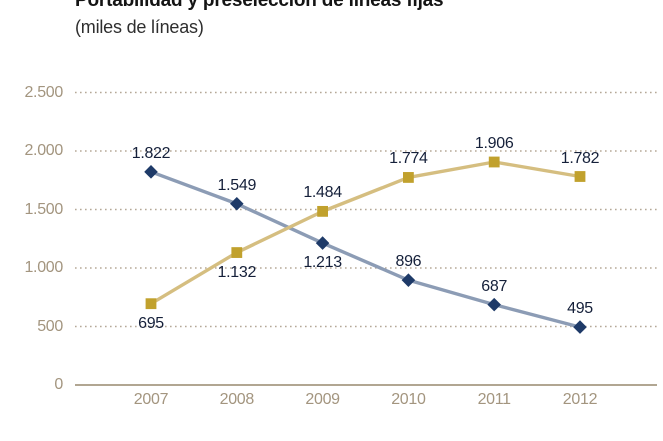 Image resolution: width=663 pixels, height=441 pixels. I want to click on y-axis-tick-label: 500, so click(50, 326).